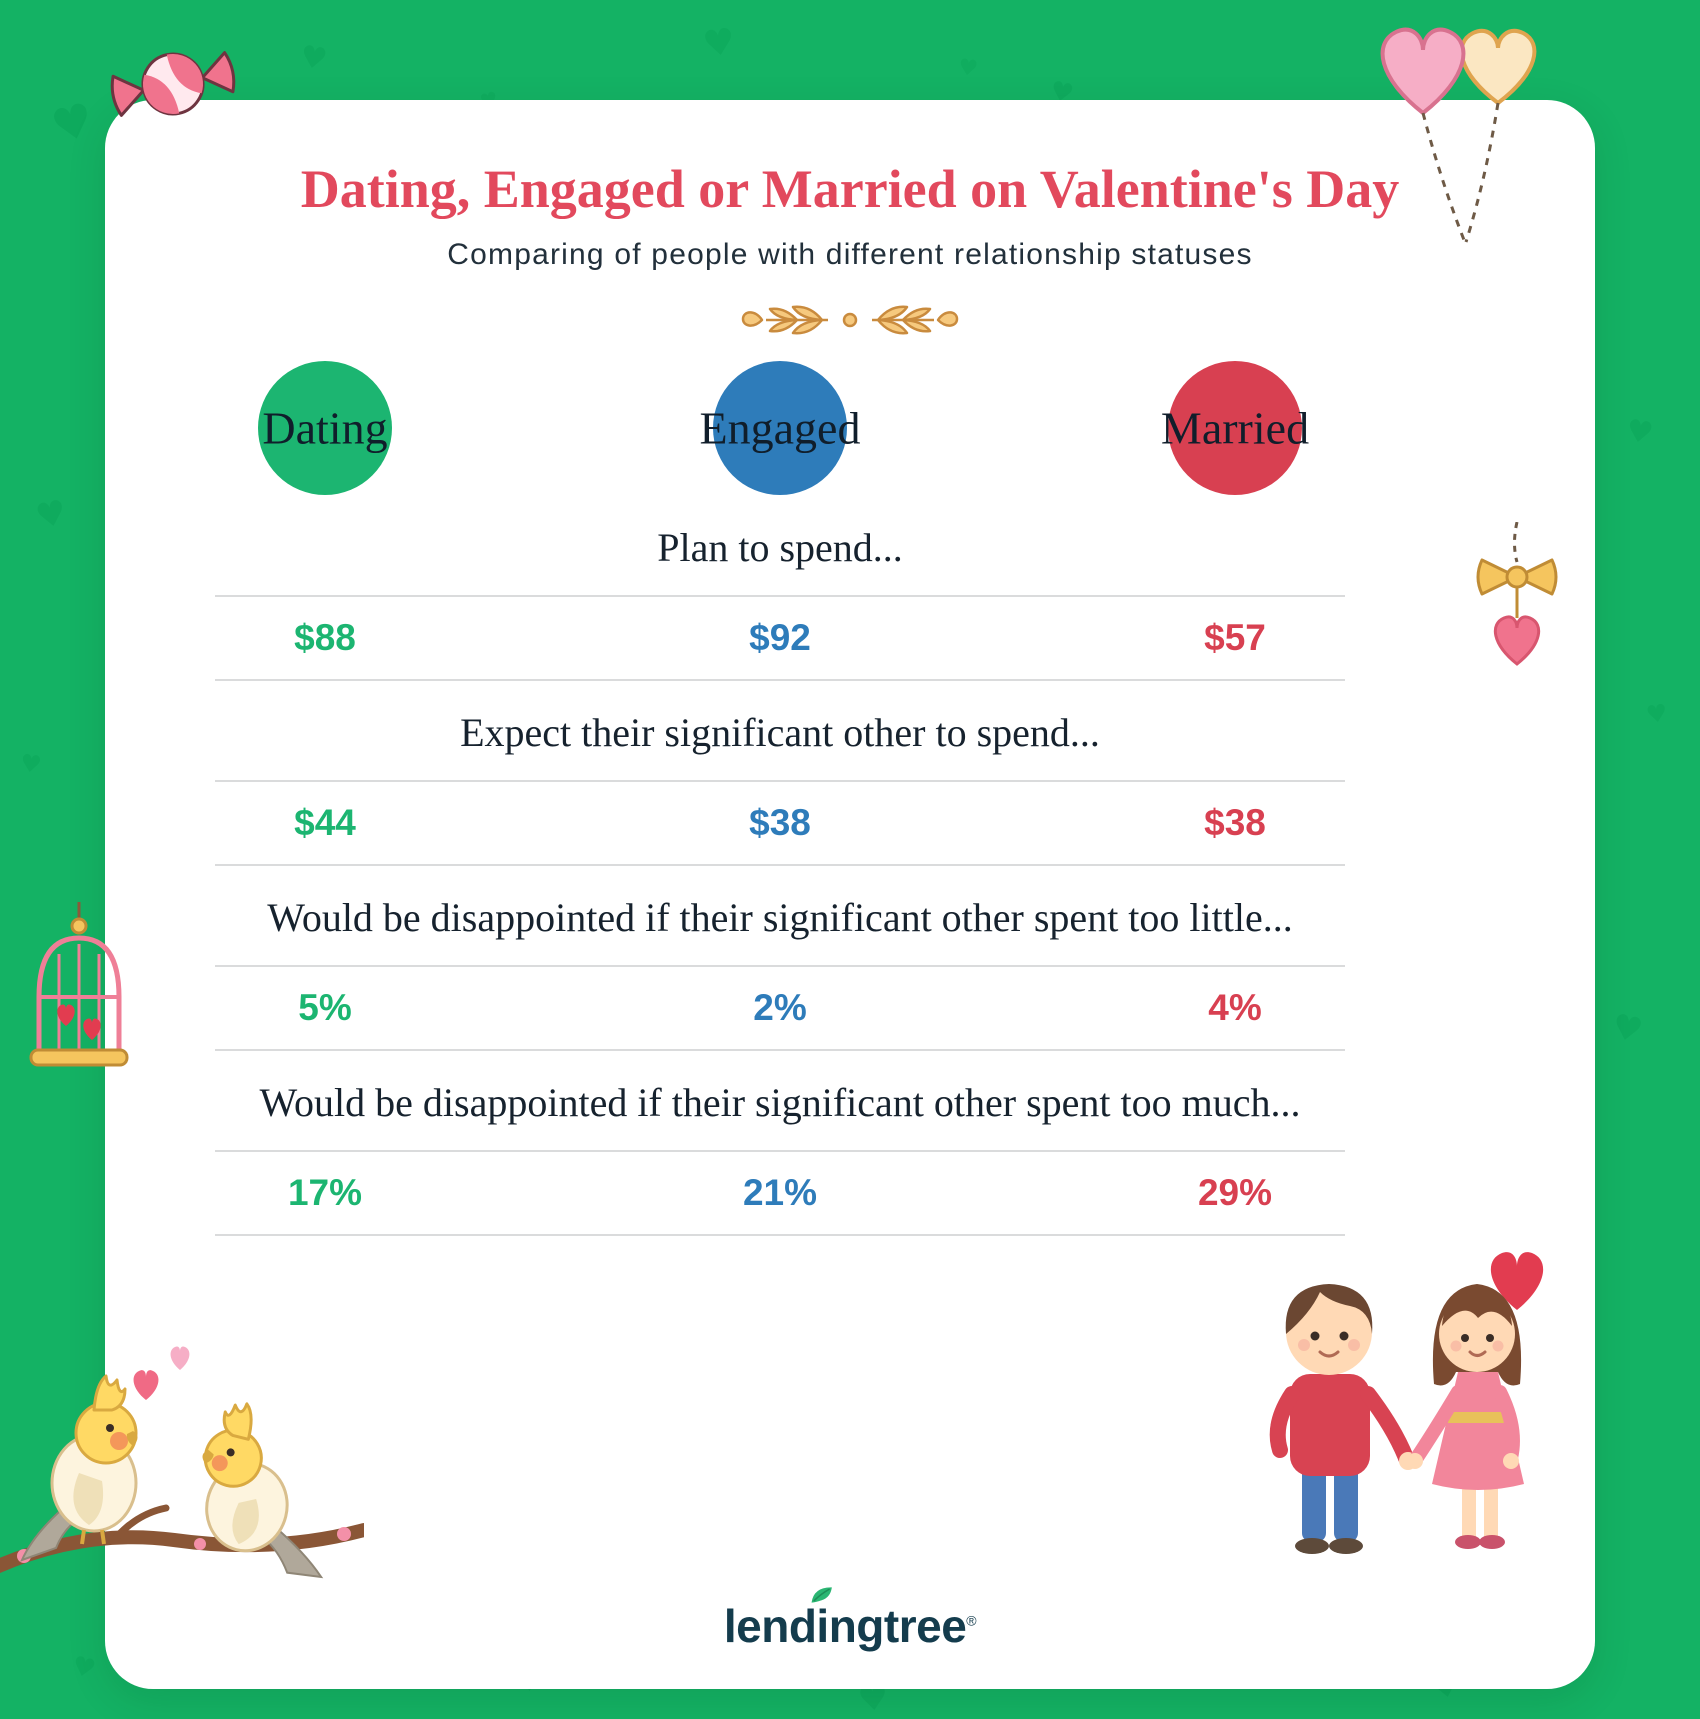 This screenshot has width=1700, height=1719. Describe the element at coordinates (850, 320) in the screenshot. I see `ornament-divider-icon` at that location.